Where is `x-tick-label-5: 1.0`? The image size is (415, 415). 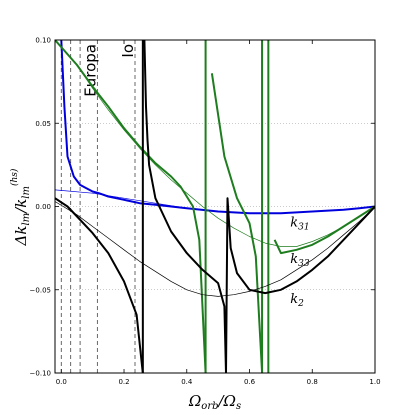 x-tick-label-5: 1.0 is located at coordinates (374, 382).